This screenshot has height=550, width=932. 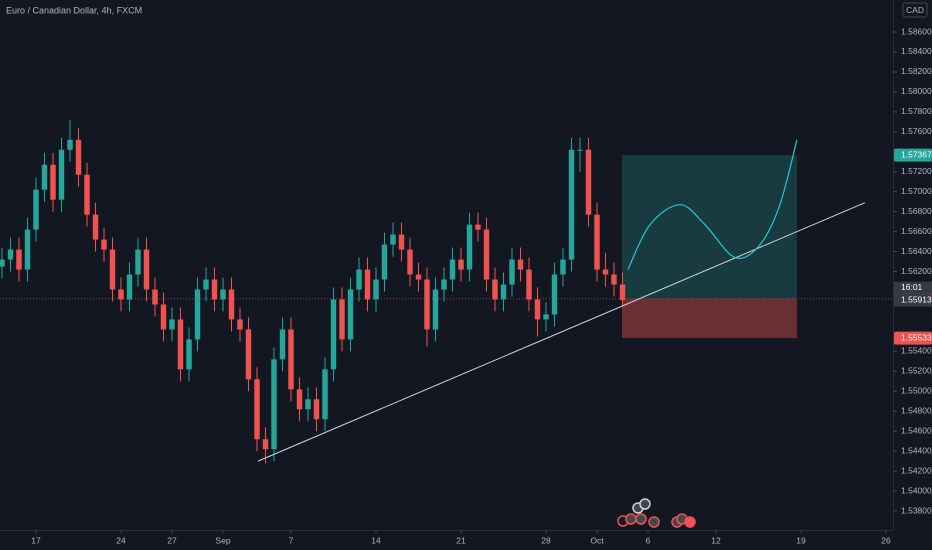 I want to click on y-tick-label: 1.54800, so click(x=916, y=410).